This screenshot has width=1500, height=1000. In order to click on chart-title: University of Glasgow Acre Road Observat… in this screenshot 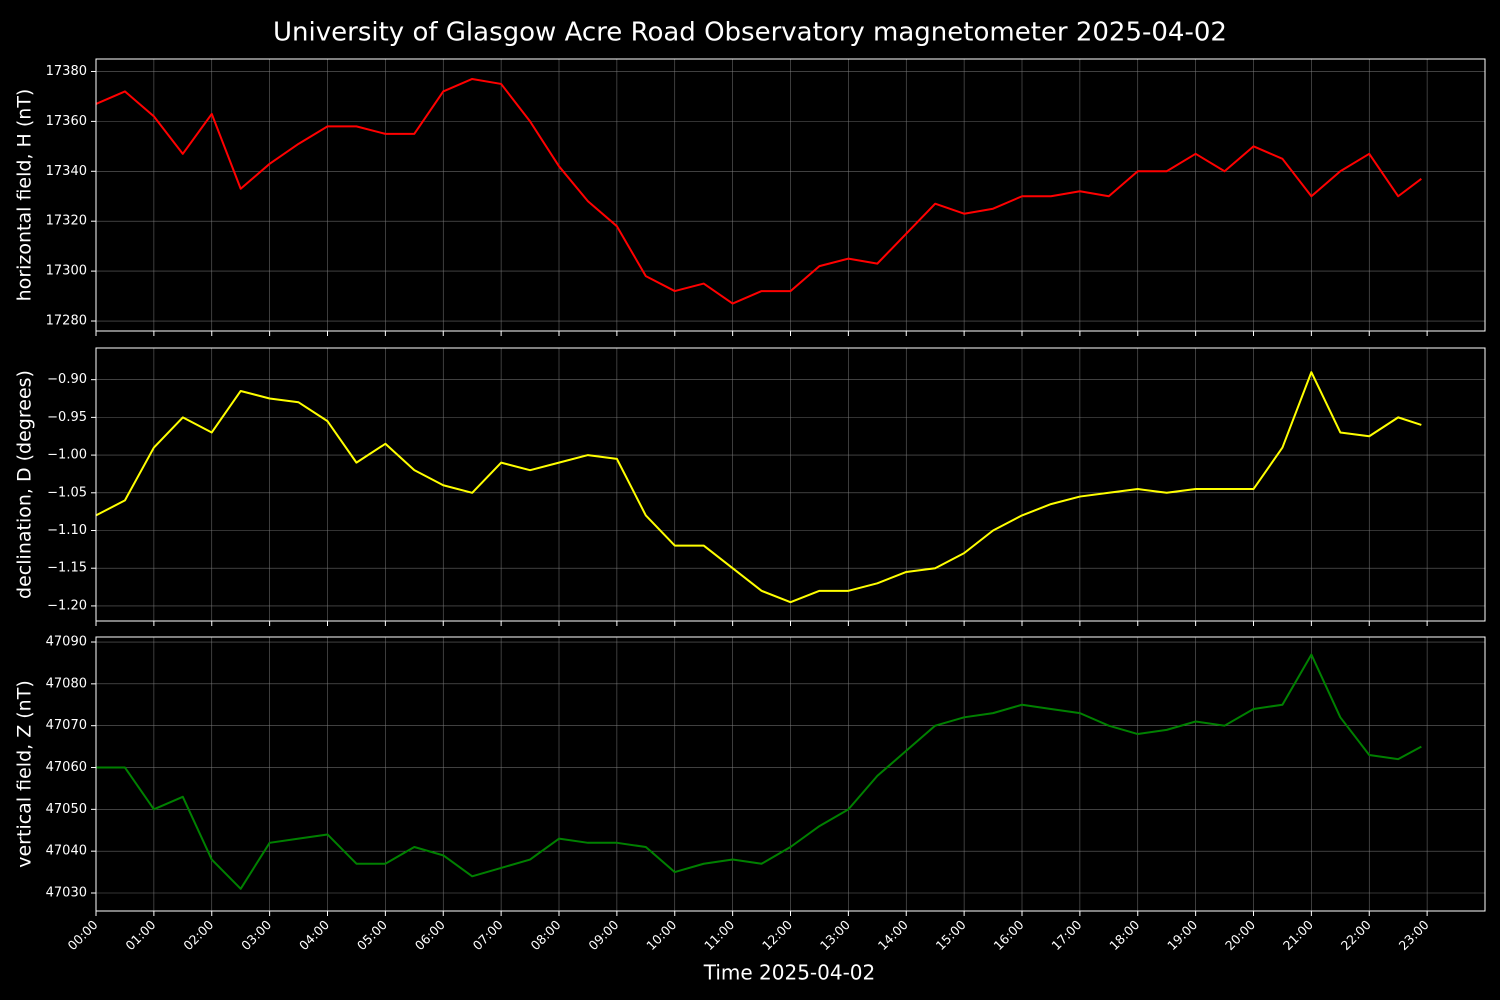, I will do `click(750, 33)`.